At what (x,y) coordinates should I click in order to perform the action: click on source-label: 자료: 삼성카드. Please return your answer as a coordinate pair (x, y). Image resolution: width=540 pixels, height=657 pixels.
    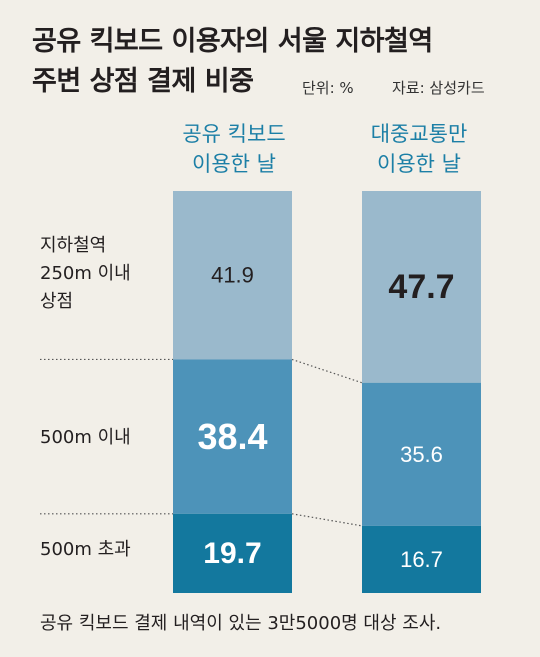
    Looking at the image, I should click on (438, 88).